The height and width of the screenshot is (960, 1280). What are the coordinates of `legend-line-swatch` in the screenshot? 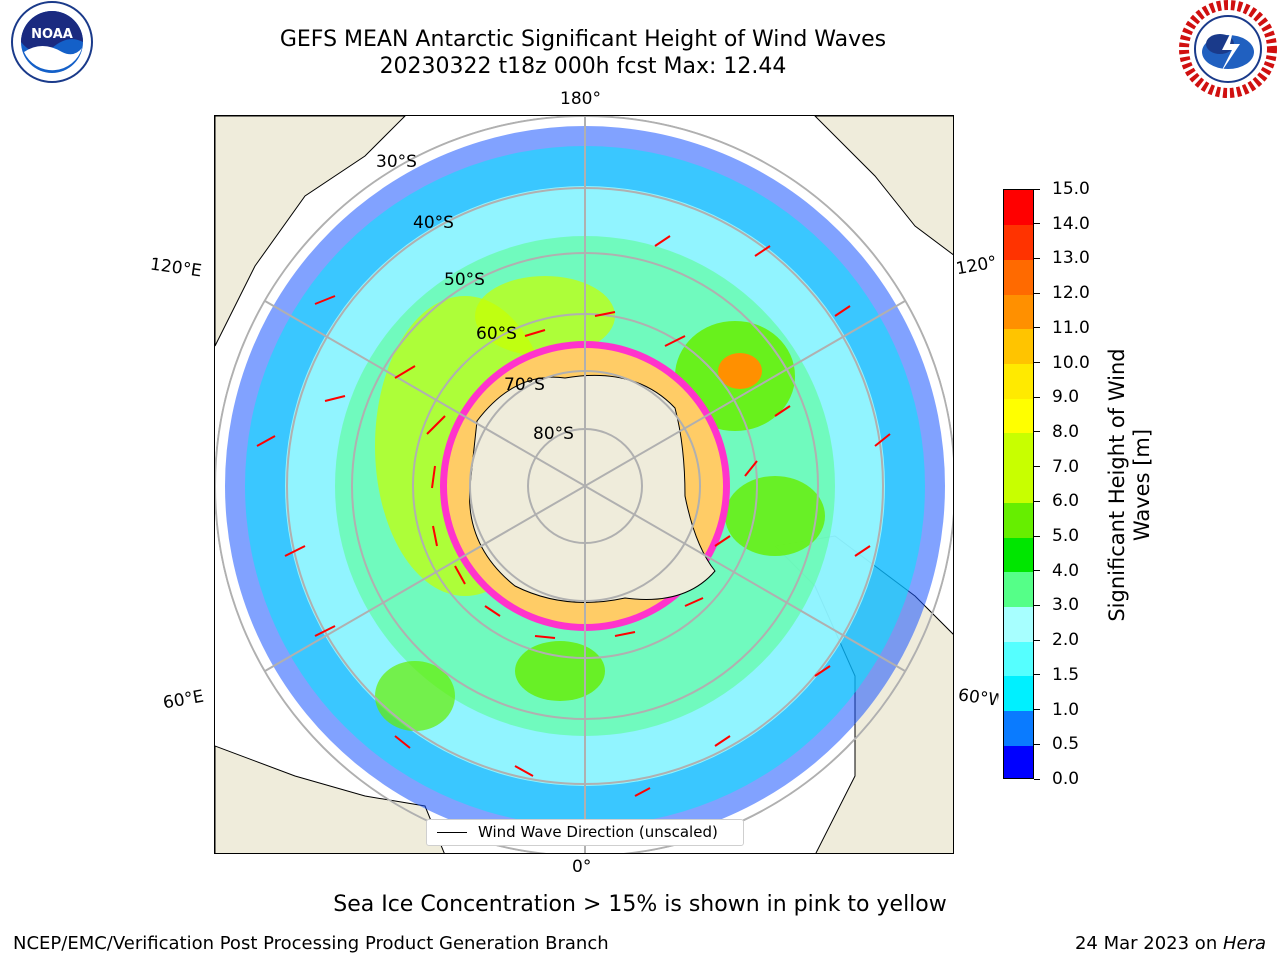 It's located at (452, 832).